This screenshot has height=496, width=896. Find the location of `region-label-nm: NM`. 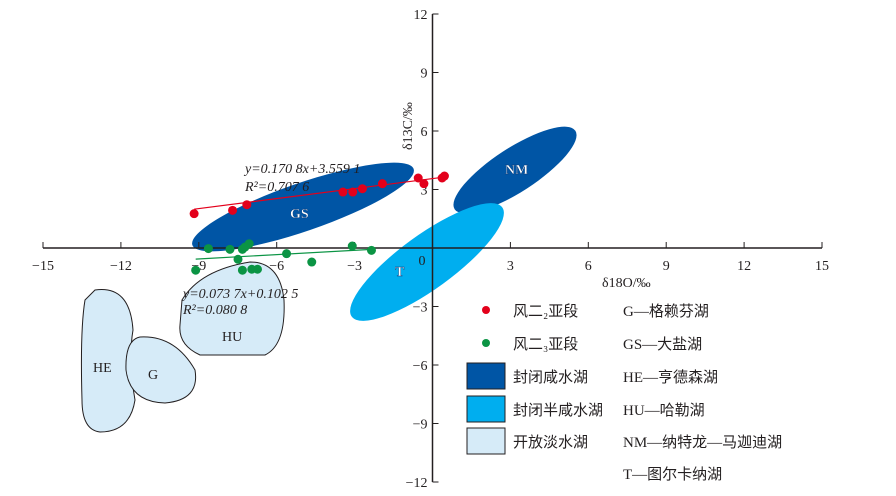

region-label-nm: NM is located at coordinates (516, 170).